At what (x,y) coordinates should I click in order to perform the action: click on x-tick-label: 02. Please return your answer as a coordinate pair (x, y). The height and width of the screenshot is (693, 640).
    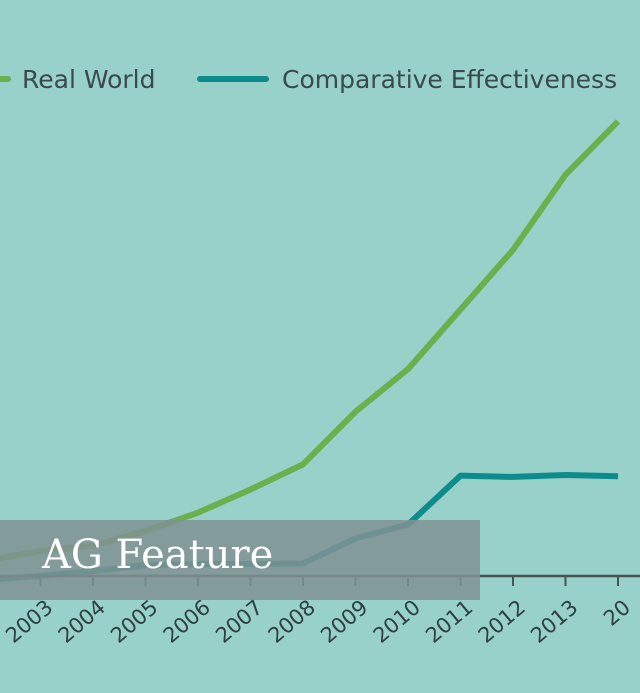
    Looking at the image, I should click on (2, 613).